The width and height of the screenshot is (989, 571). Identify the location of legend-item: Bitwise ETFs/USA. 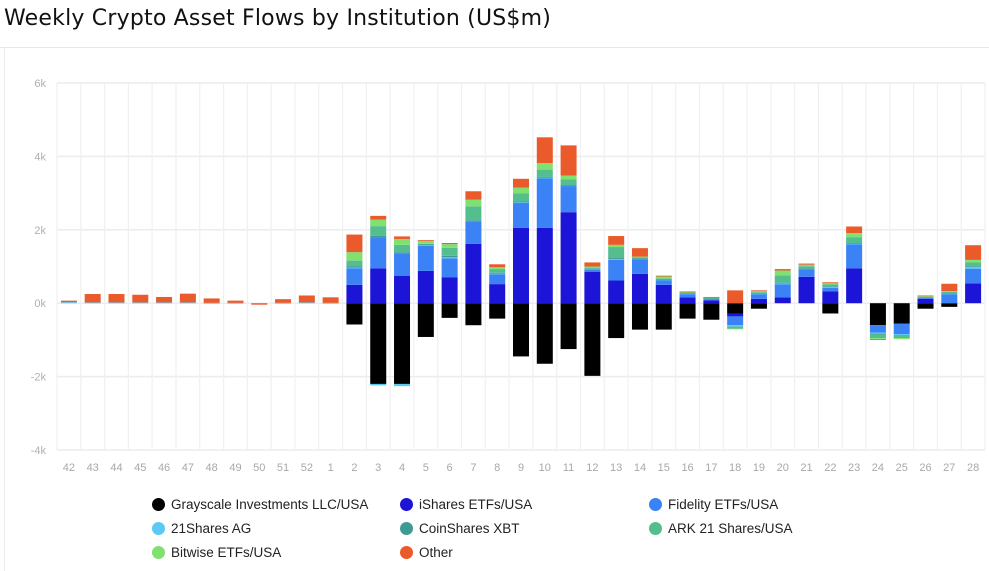
(216, 552).